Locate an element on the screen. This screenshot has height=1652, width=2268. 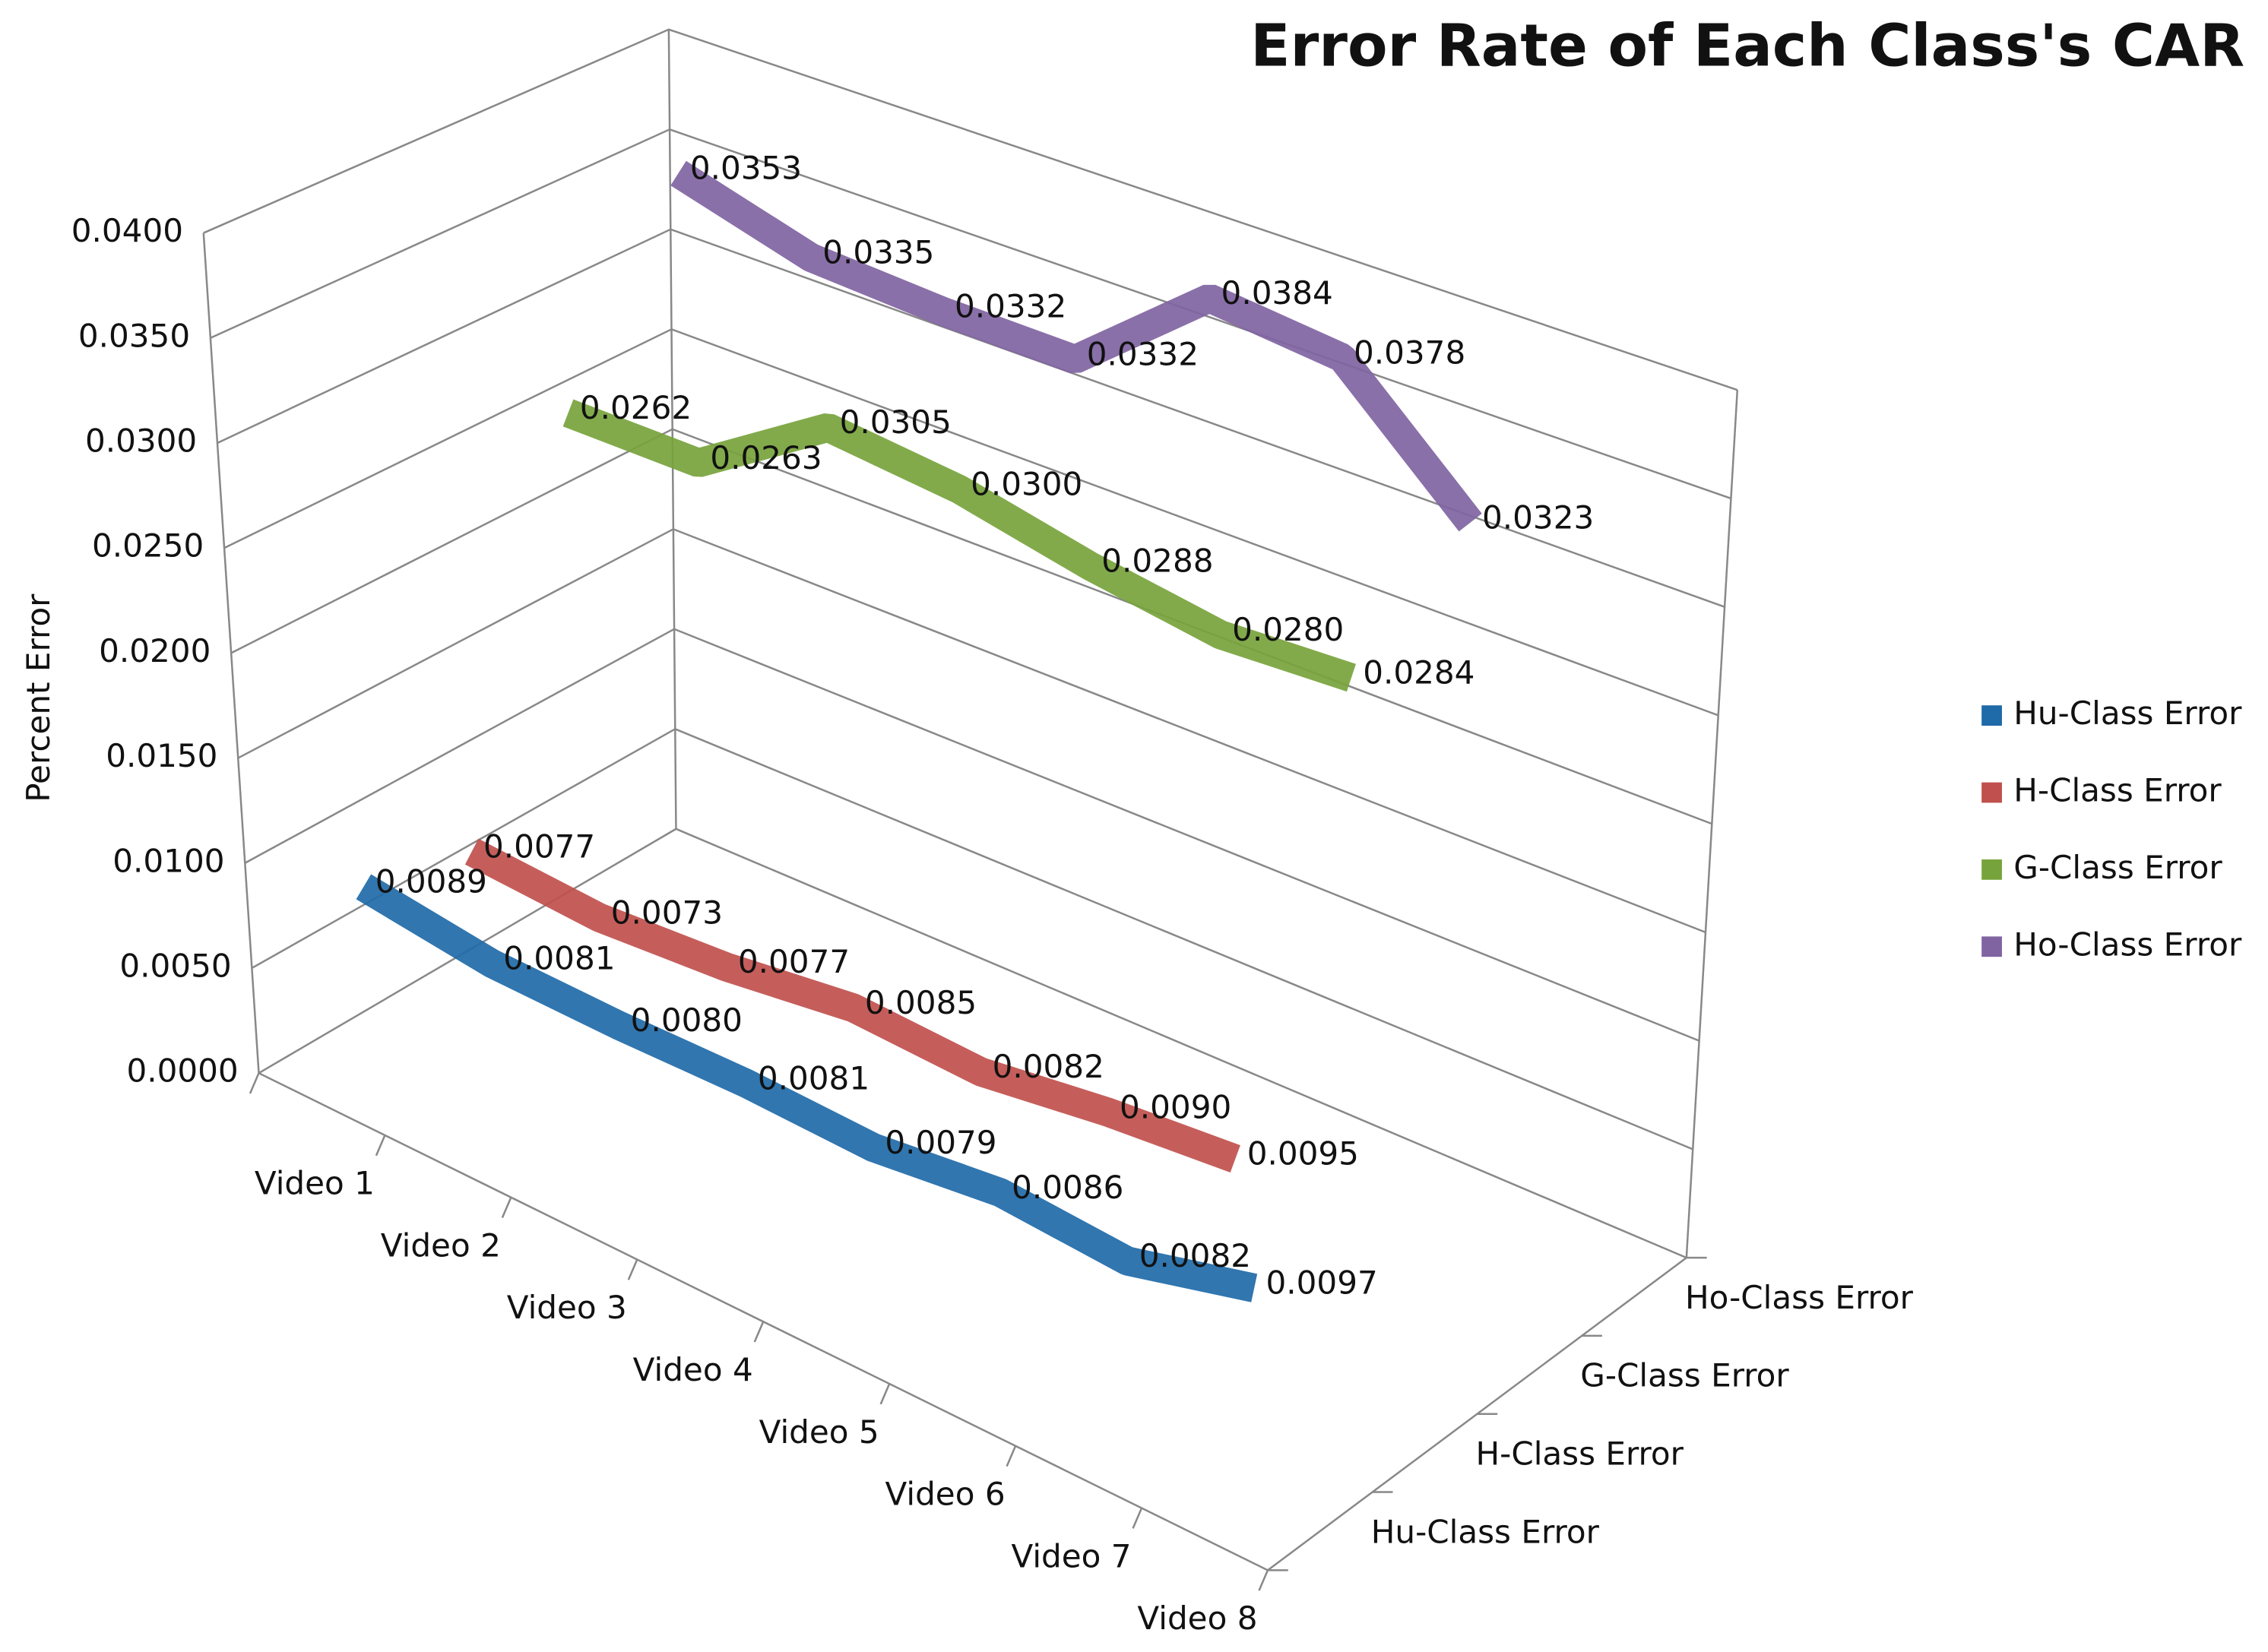
x-axis-line is located at coordinates (763, 1321).